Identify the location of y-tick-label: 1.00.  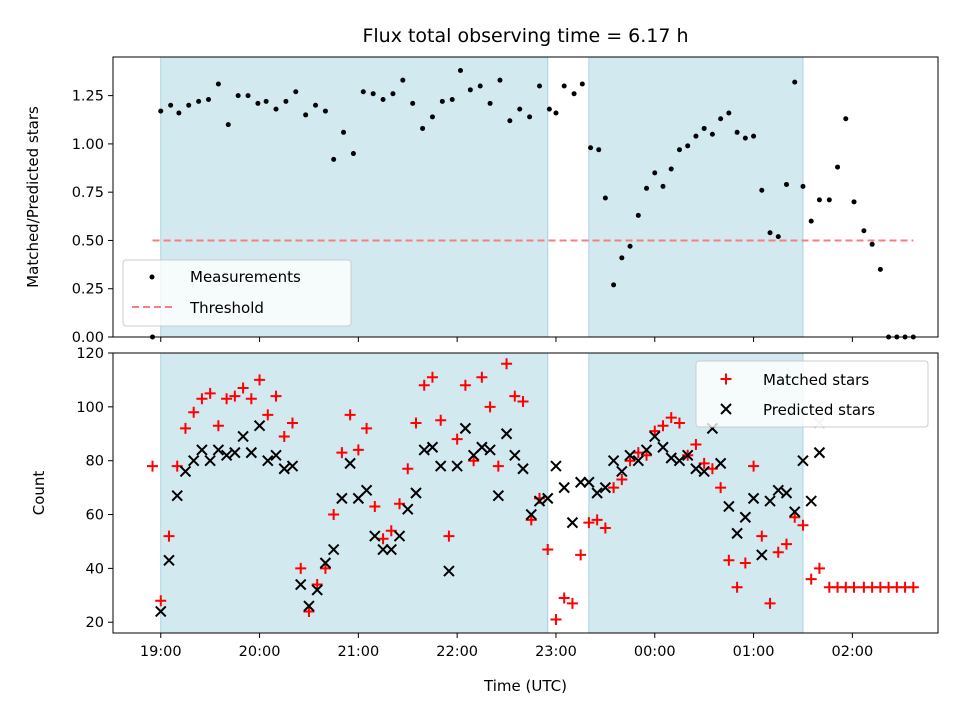
(88, 145).